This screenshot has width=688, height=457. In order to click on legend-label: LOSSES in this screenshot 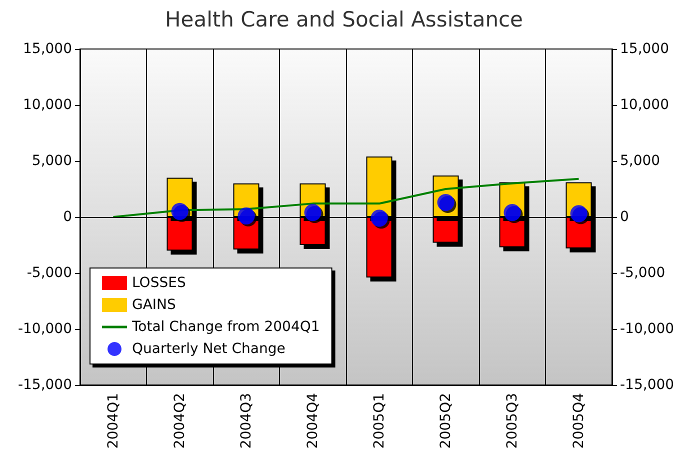, I will do `click(159, 283)`.